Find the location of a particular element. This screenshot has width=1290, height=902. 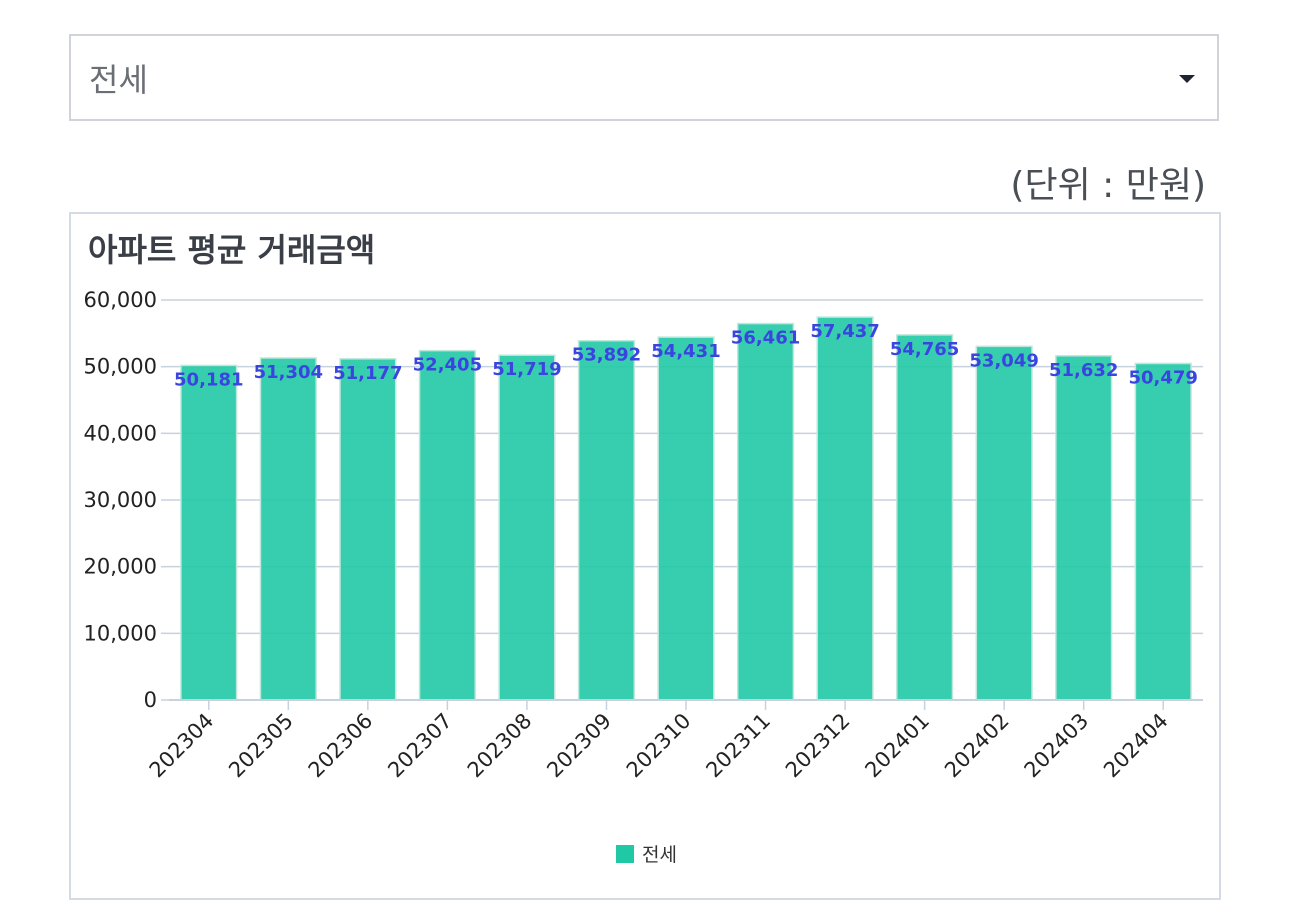

x-tick-label: 202311 is located at coordinates (738, 746).